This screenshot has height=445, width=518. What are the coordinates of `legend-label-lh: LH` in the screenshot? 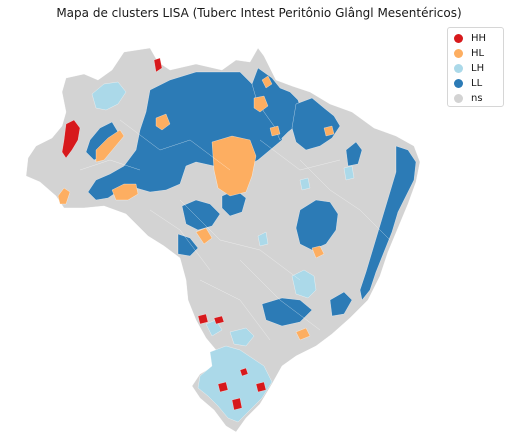 It's located at (478, 68).